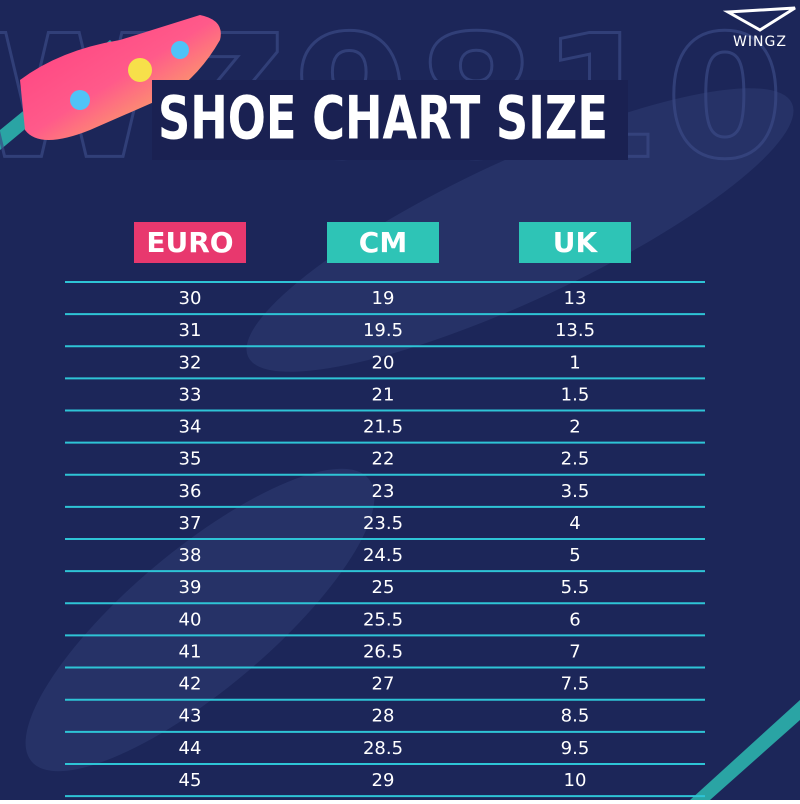 This screenshot has width=800, height=804. Describe the element at coordinates (383, 587) in the screenshot. I see `cell: 25` at that location.